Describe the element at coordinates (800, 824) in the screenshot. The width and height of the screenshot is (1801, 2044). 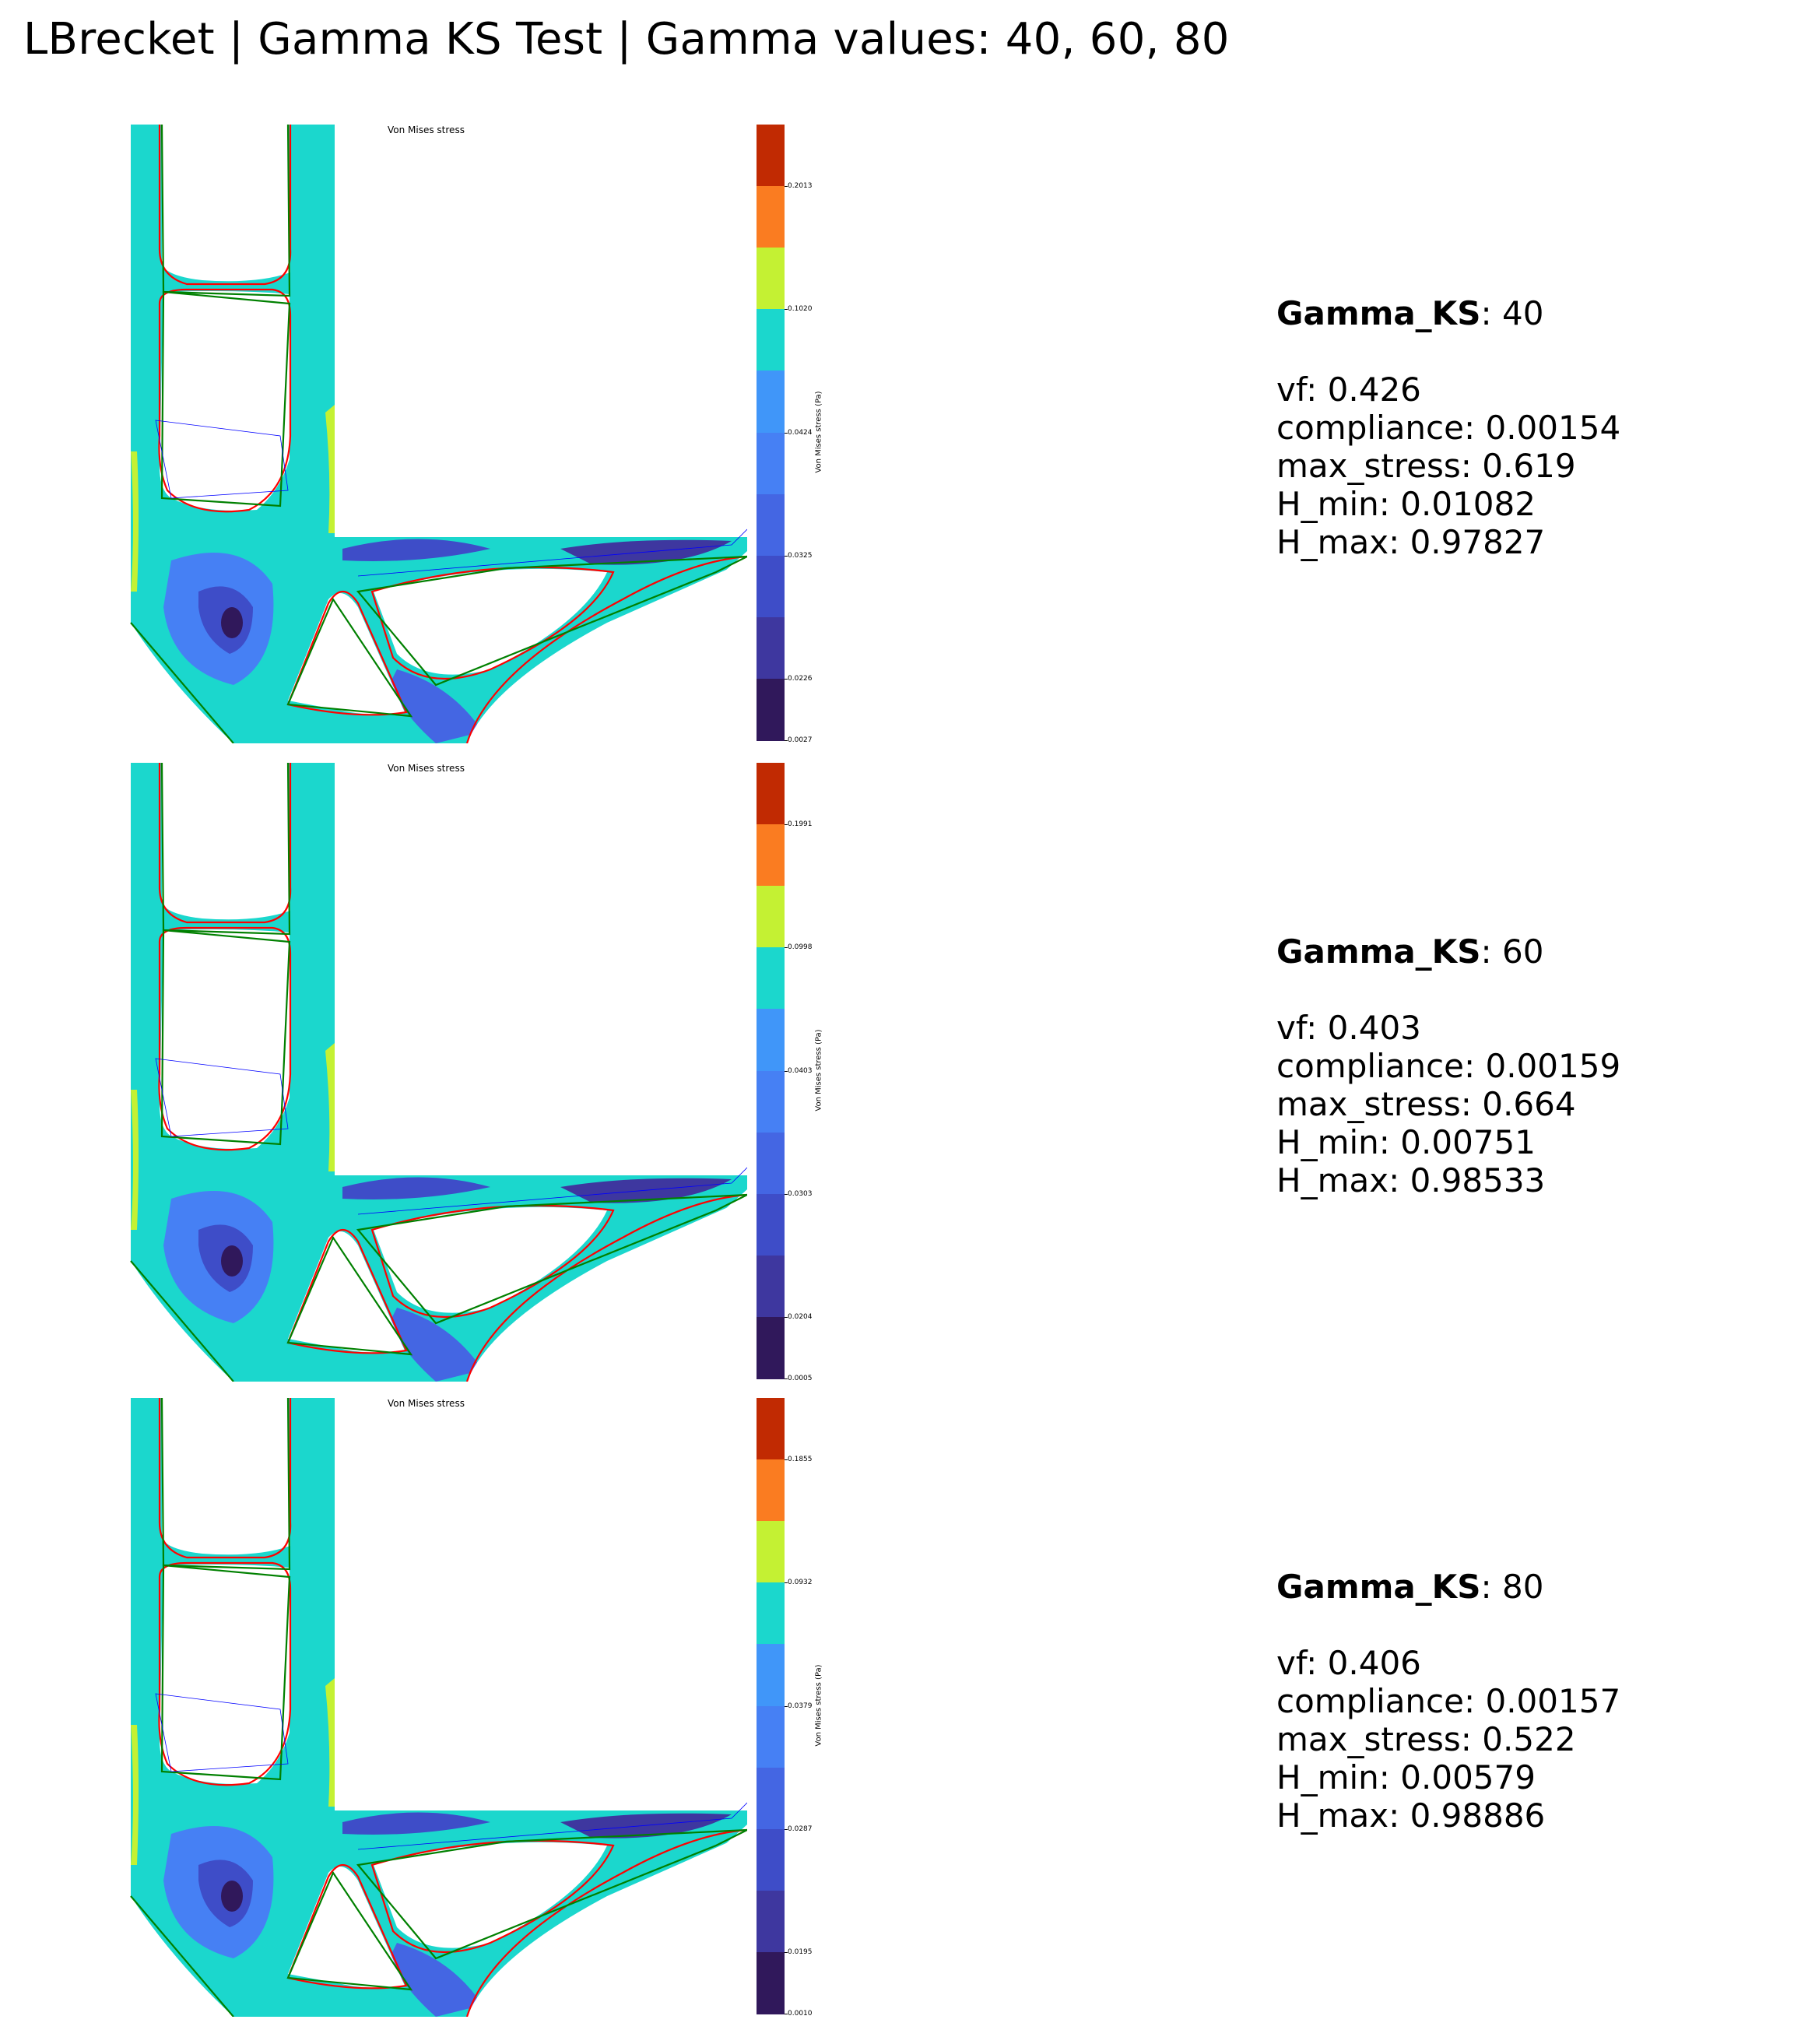
I see `colorbar-tick-label: 0.1991` at that location.